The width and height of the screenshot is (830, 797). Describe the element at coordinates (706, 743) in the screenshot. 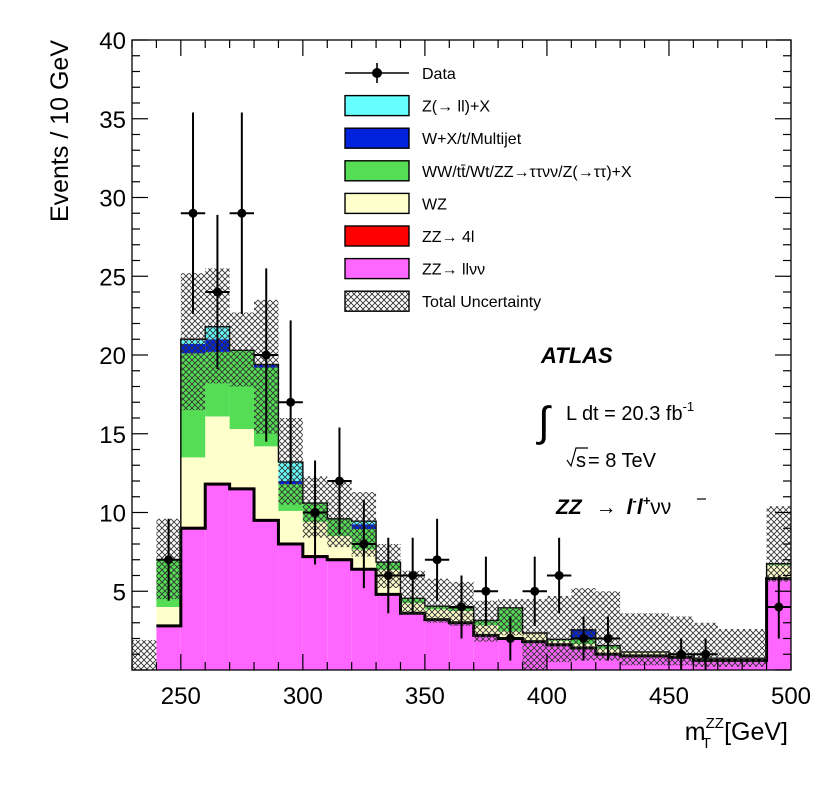

I see `x-axis-label-sub: T` at that location.